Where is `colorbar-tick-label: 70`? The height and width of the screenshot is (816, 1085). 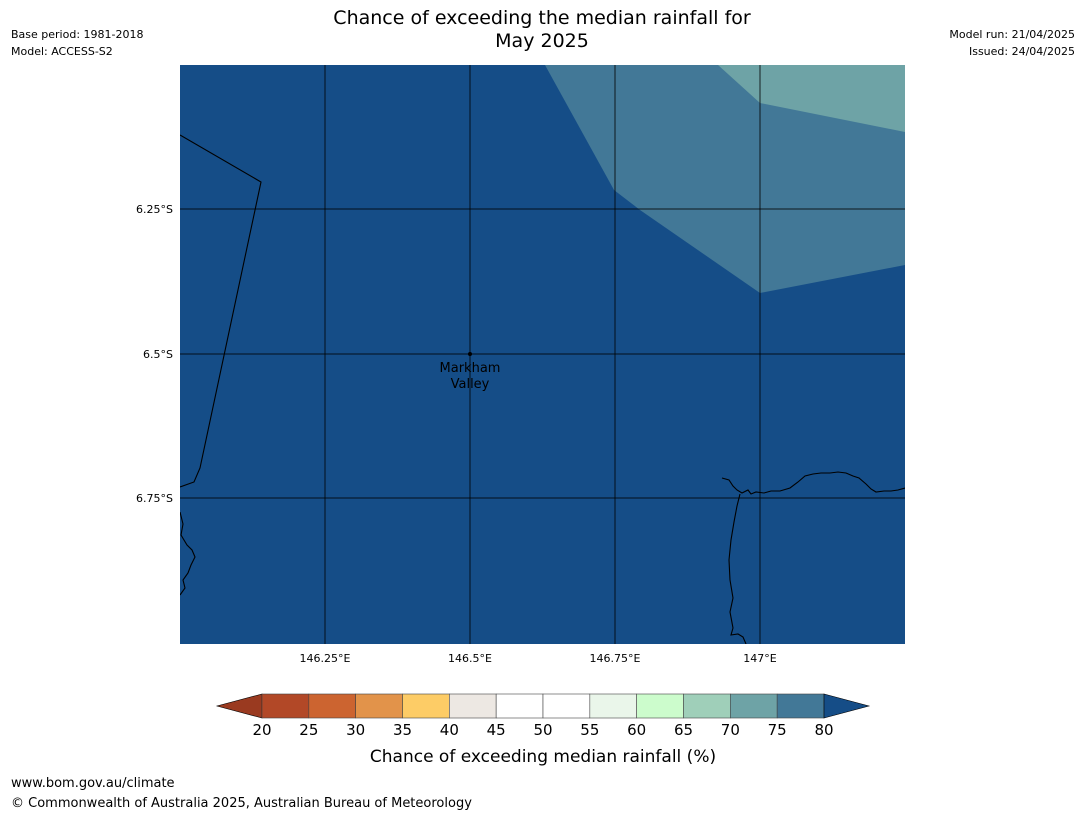 colorbar-tick-label: 70 is located at coordinates (730, 730).